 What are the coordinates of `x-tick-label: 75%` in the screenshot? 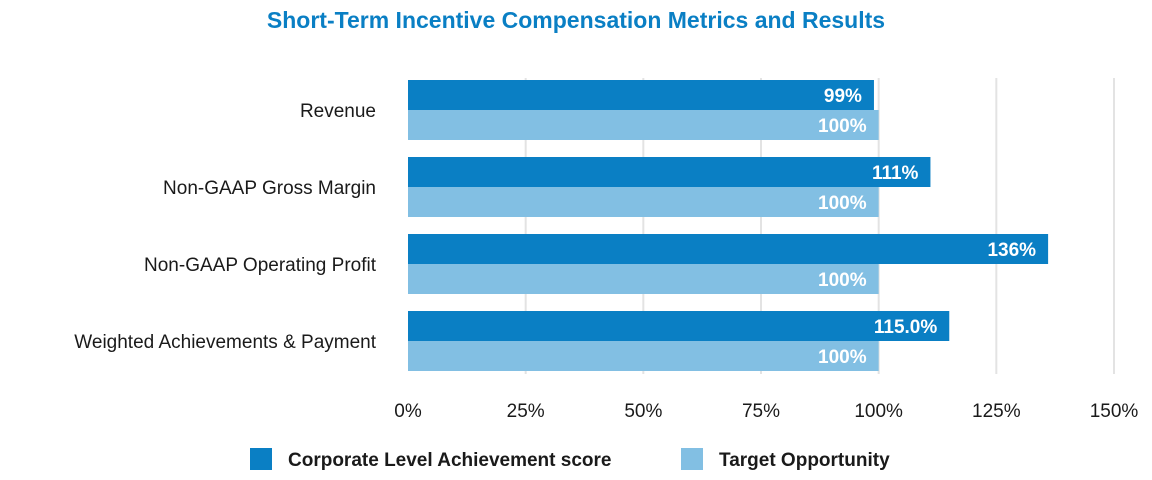 It's located at (761, 411).